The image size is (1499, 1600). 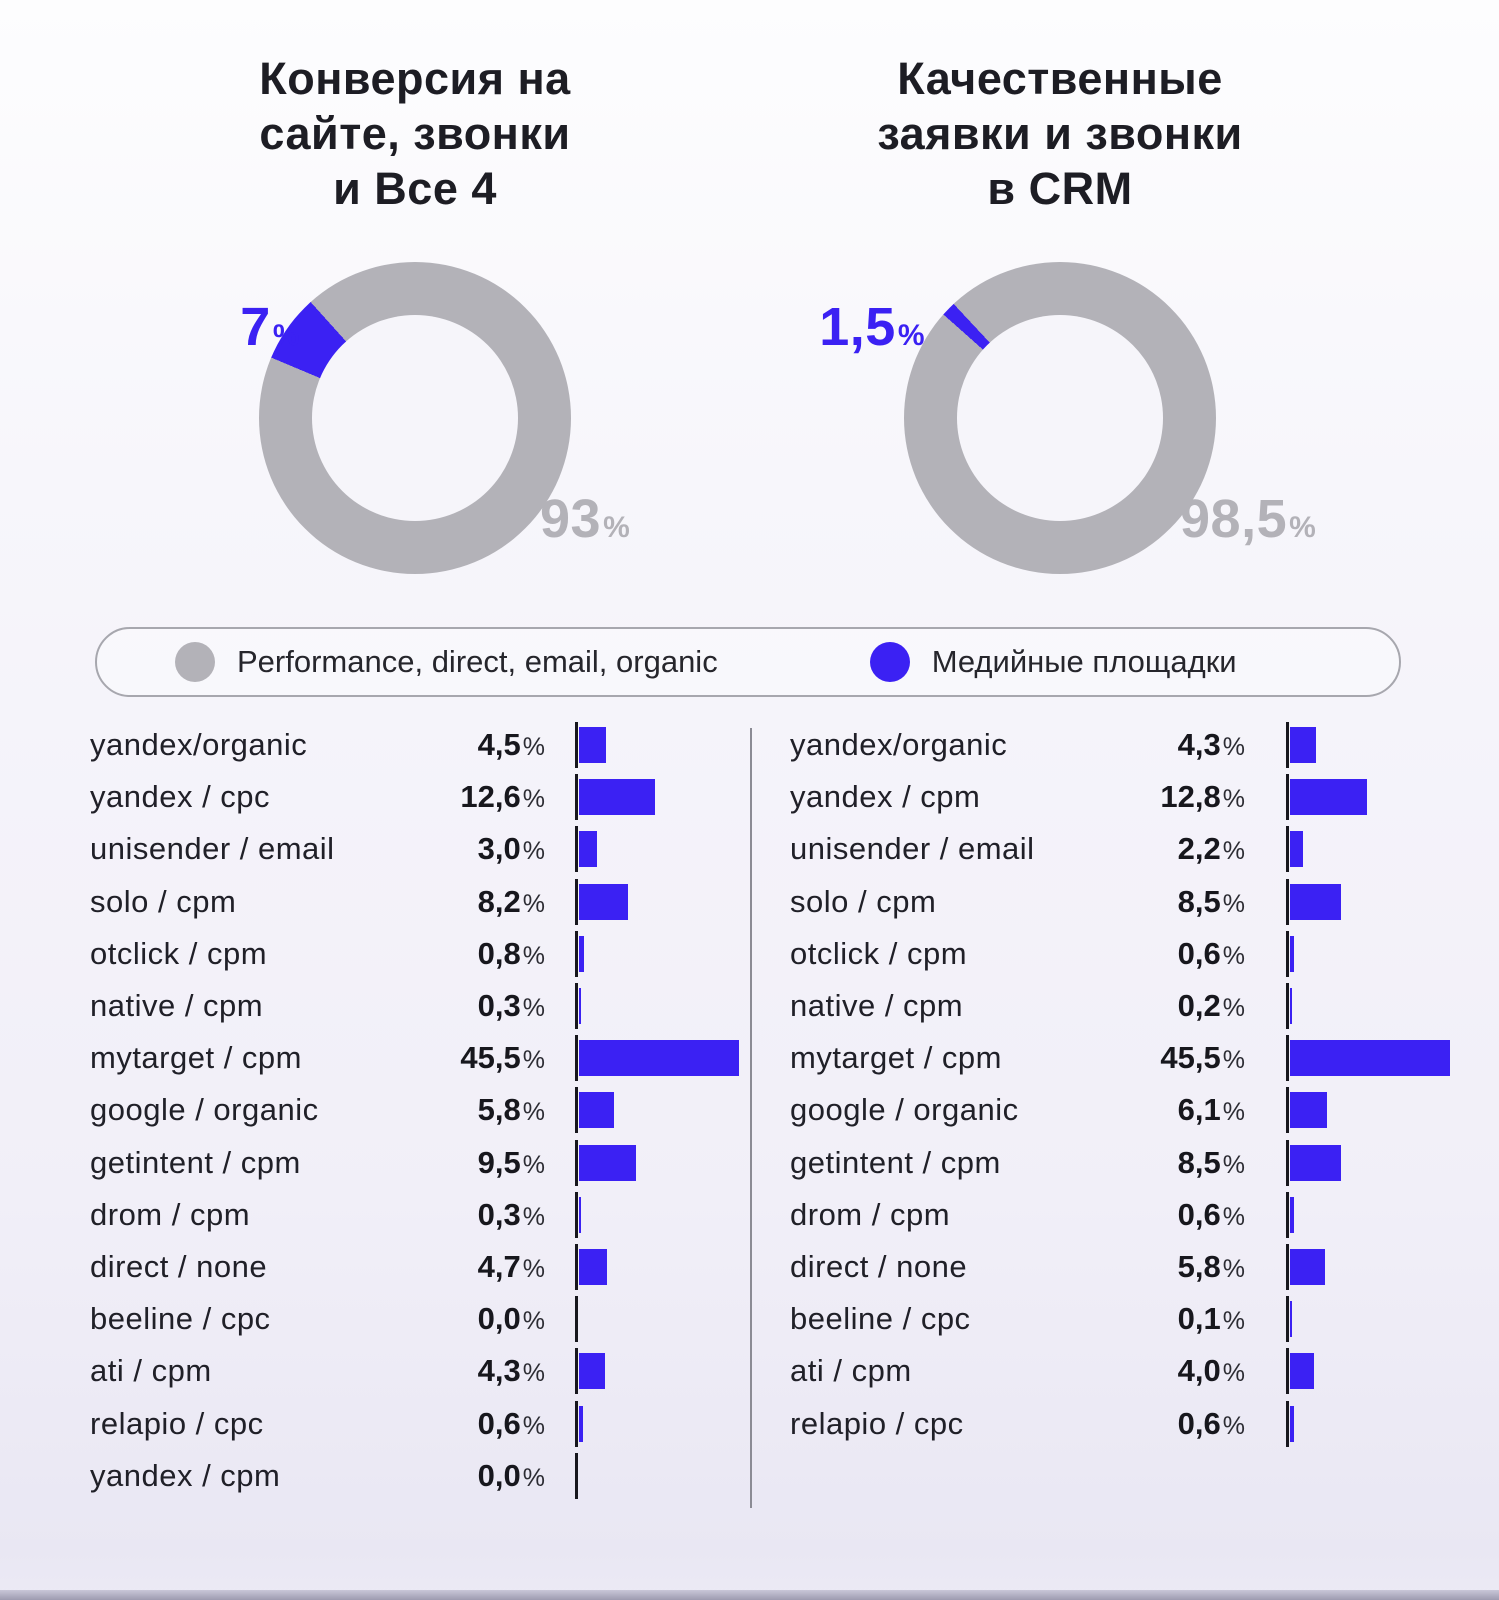 I want to click on bar-row: yandex / cpm 12,8%, so click(x=1124, y=797).